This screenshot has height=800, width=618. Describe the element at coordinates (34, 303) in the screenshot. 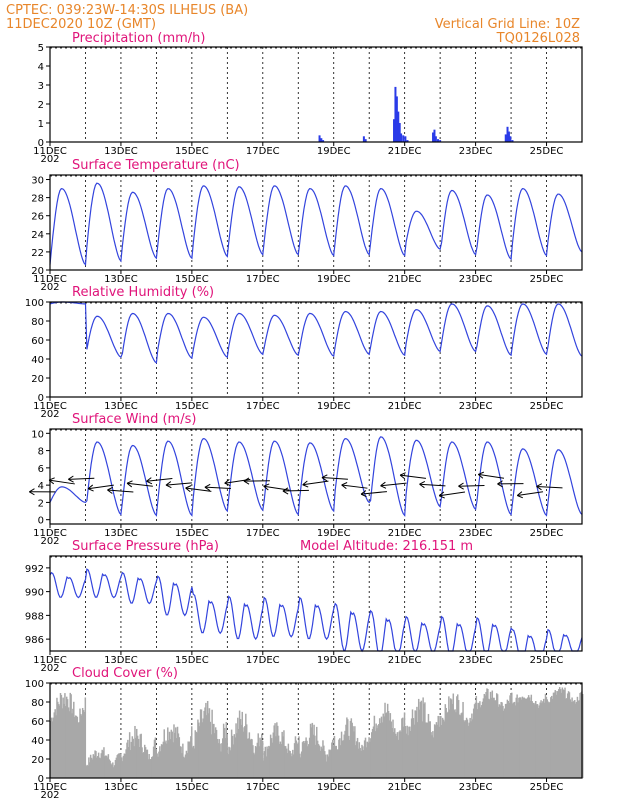

I see `humidity-ytick-label: 100` at that location.